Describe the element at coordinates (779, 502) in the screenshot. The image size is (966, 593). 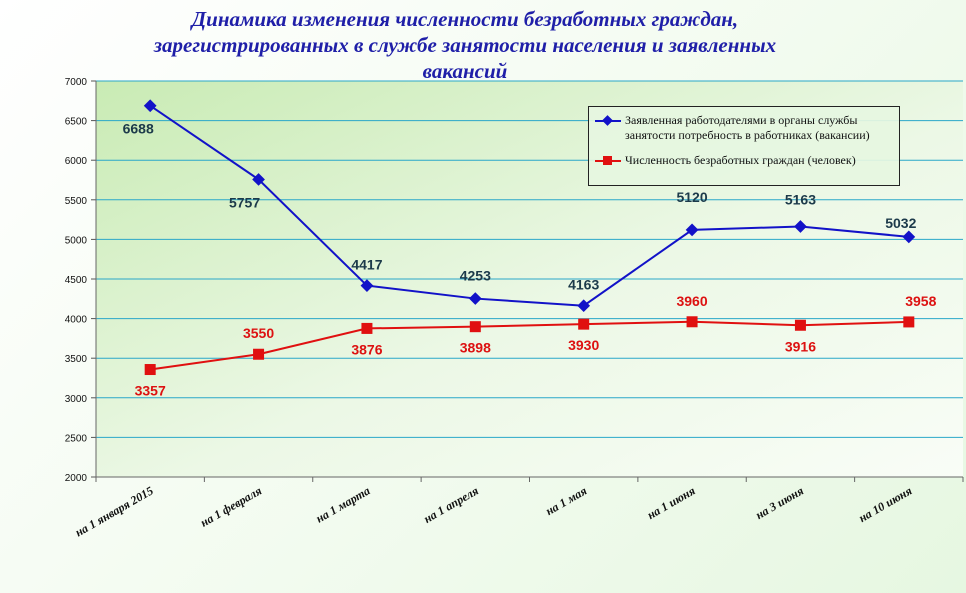
I see `x-tick-label: на 3 июня` at that location.